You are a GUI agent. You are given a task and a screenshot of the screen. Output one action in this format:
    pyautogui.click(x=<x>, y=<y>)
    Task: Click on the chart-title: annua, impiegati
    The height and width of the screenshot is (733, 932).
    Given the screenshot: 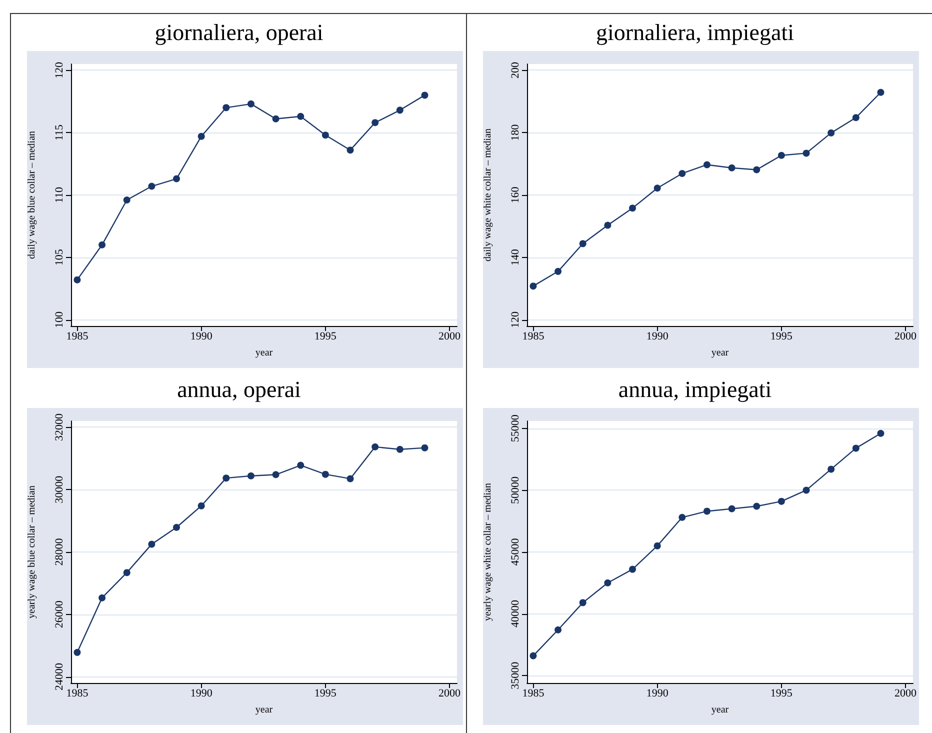 What is the action you would take?
    pyautogui.click(x=695, y=389)
    